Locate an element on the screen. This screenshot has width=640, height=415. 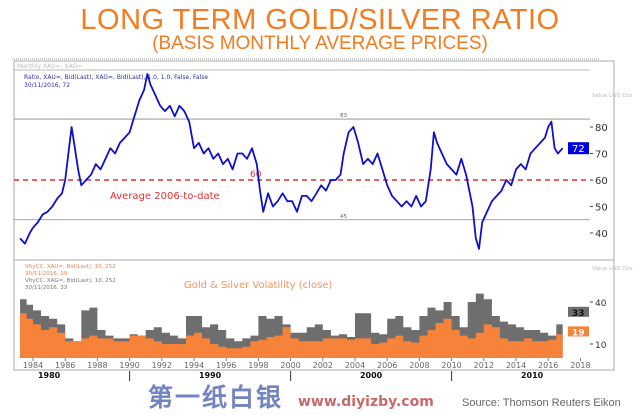
x-tick-label: 2006 is located at coordinates (387, 365).